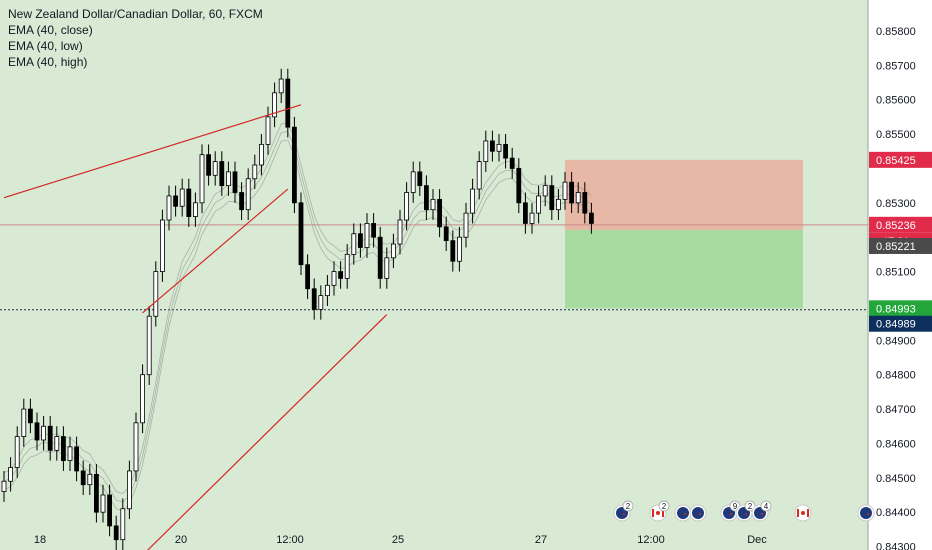 This screenshot has height=550, width=932. Describe the element at coordinates (50, 30) in the screenshot. I see `indicator-ema-close: EMA (40, close)` at that location.